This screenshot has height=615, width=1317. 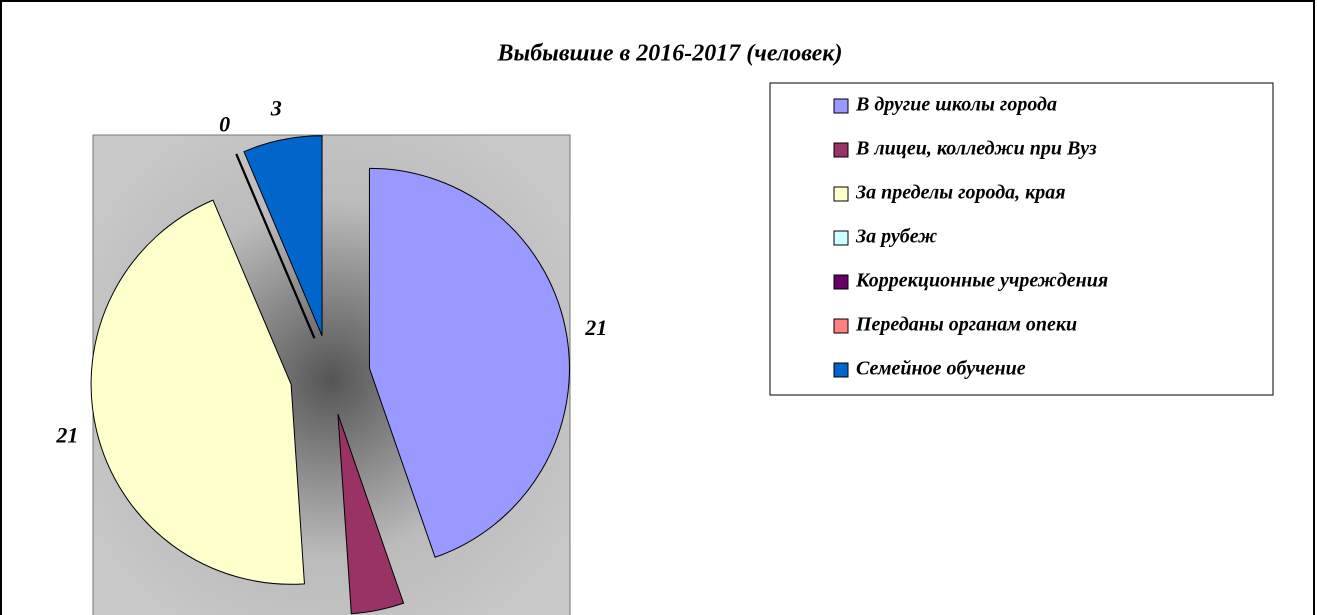 What do you see at coordinates (956, 105) in the screenshot?
I see `legend-label: В другие школы города` at bounding box center [956, 105].